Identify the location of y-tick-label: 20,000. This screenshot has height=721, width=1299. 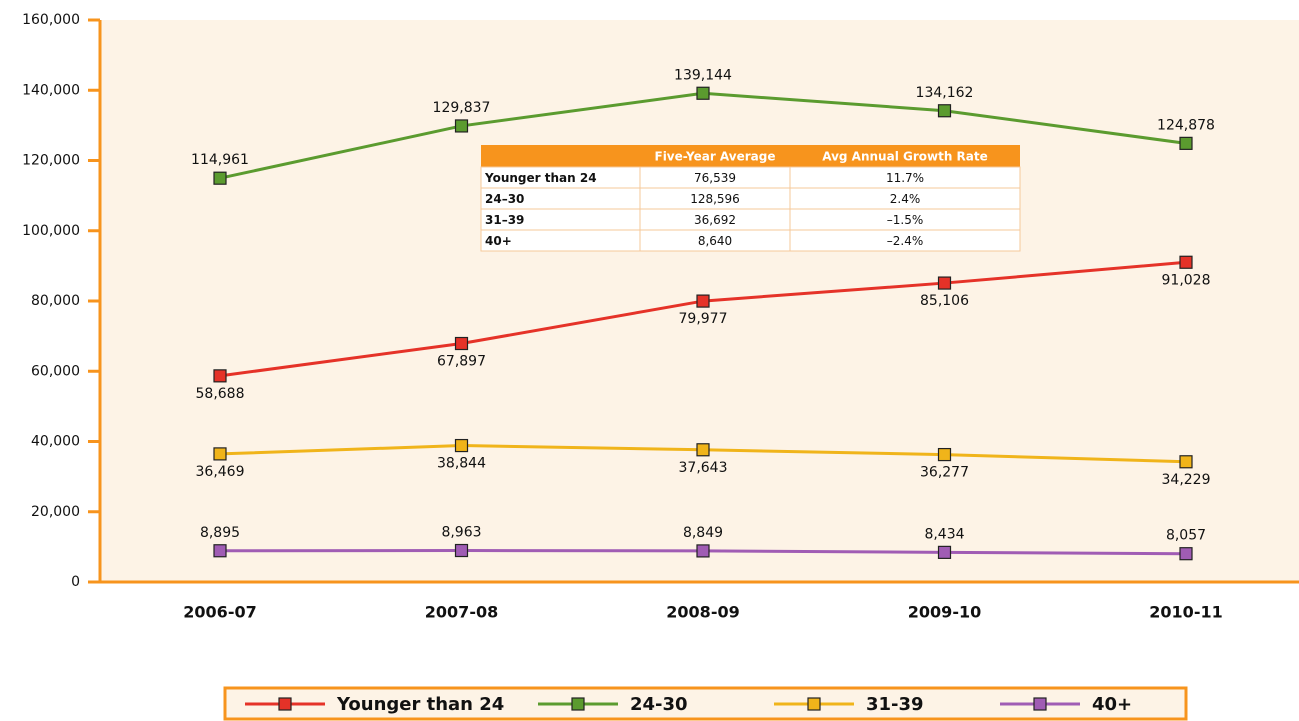
(55, 512).